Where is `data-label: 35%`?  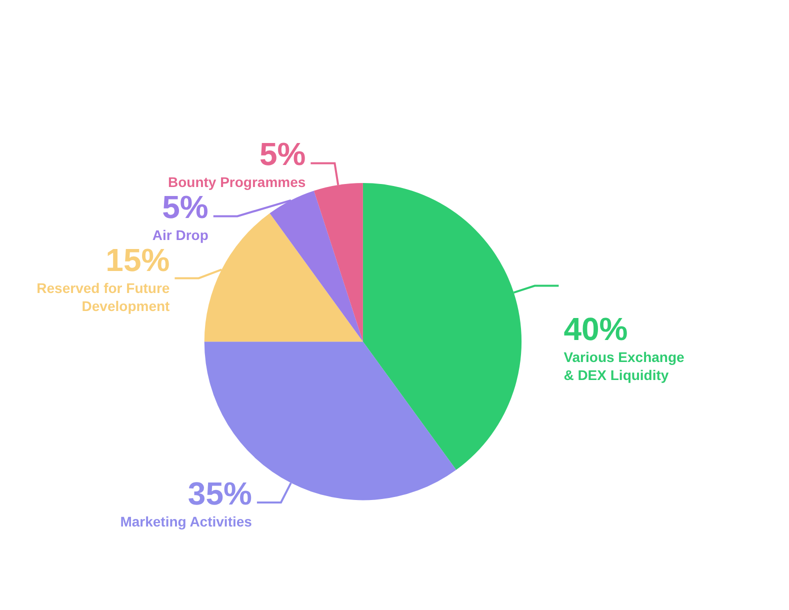
data-label: 35% is located at coordinates (220, 494).